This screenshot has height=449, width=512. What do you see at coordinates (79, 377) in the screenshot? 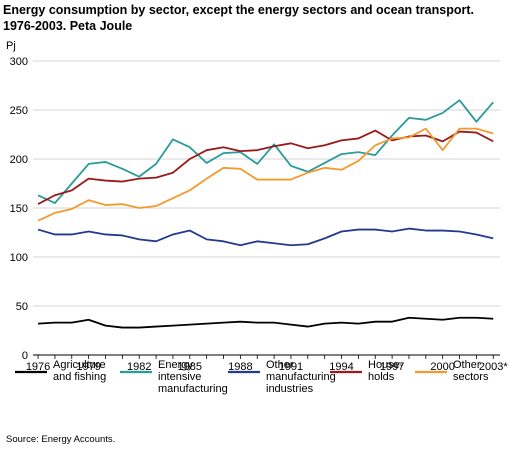
I see `legend-label-0: and fishing` at bounding box center [79, 377].